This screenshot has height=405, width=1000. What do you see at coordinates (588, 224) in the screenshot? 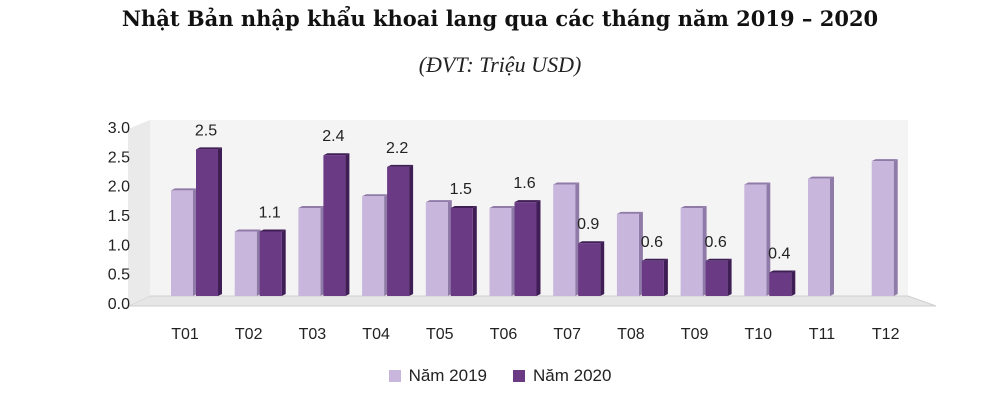
I see `data-label: 0.9` at bounding box center [588, 224].